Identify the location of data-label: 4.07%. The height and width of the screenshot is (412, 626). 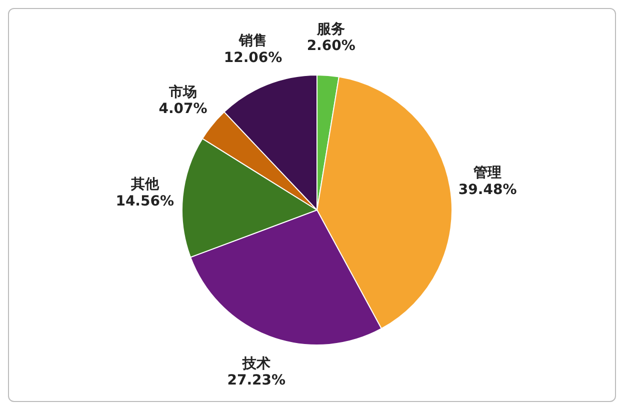
(183, 109).